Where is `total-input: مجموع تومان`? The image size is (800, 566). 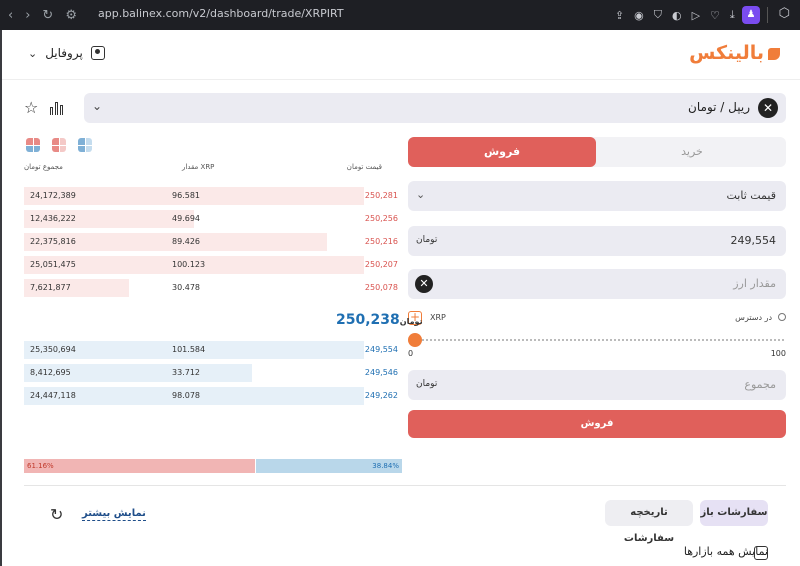 total-input: مجموع تومان is located at coordinates (597, 385).